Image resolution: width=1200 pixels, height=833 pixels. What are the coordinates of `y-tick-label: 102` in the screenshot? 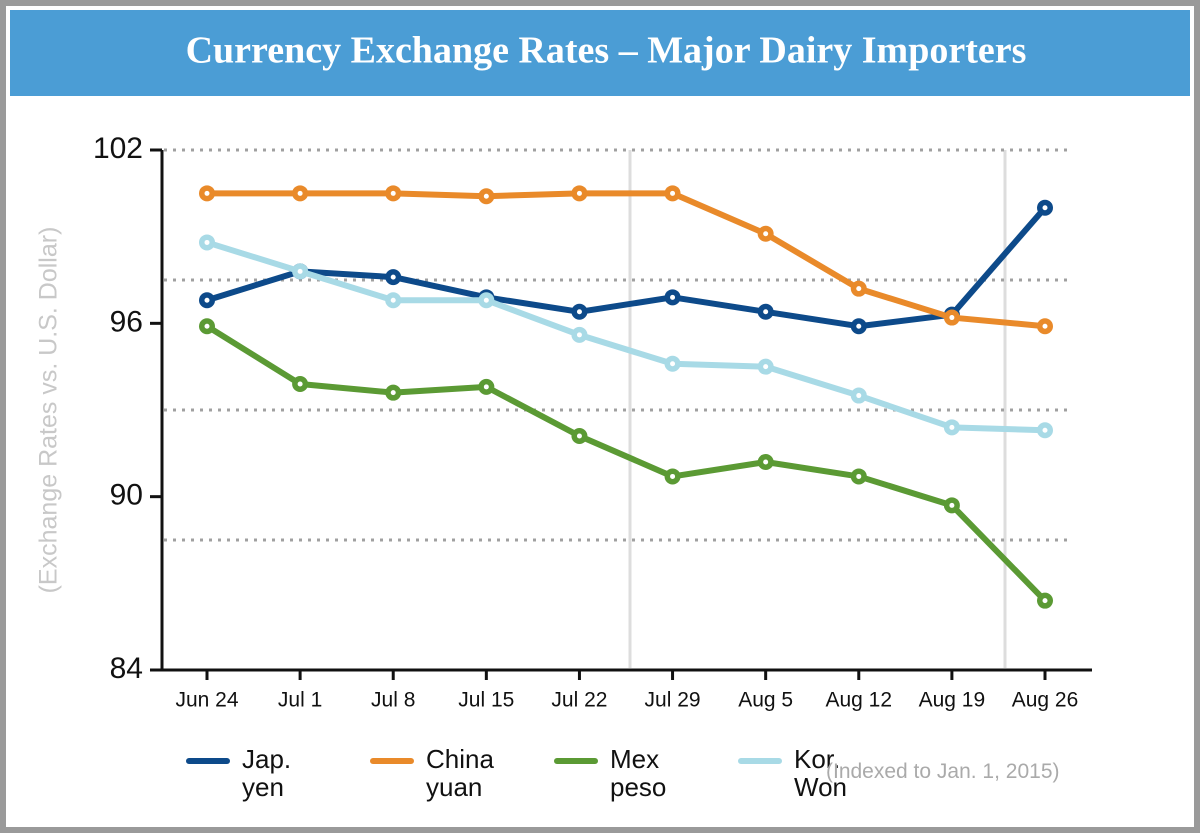 It's located at (118, 148).